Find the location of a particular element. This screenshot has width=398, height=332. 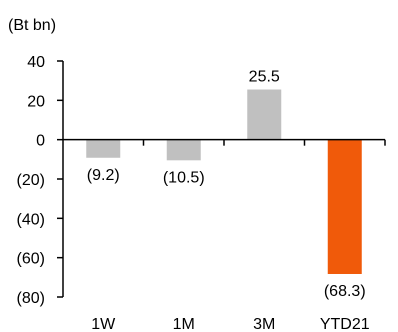

y-tick-label: (20) is located at coordinates (31, 180).